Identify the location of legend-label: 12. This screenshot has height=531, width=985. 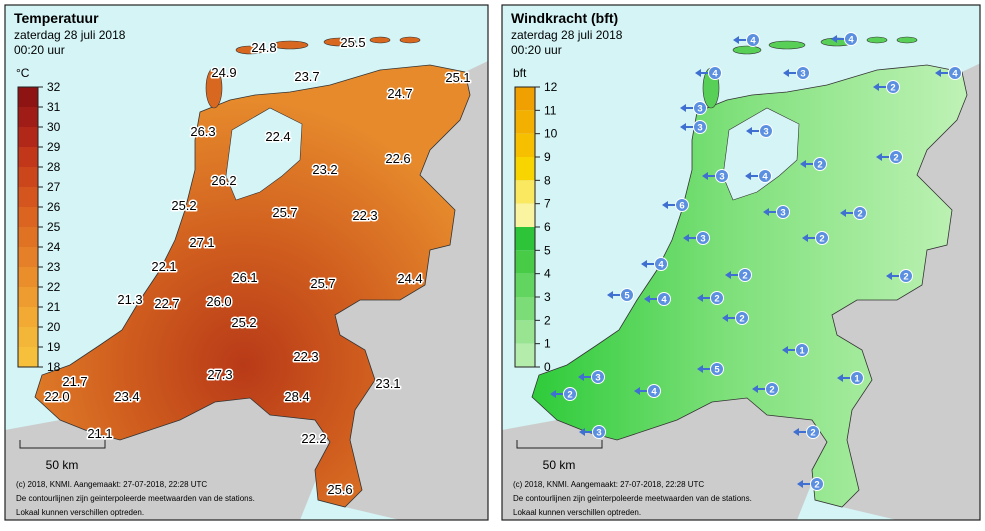
(551, 87).